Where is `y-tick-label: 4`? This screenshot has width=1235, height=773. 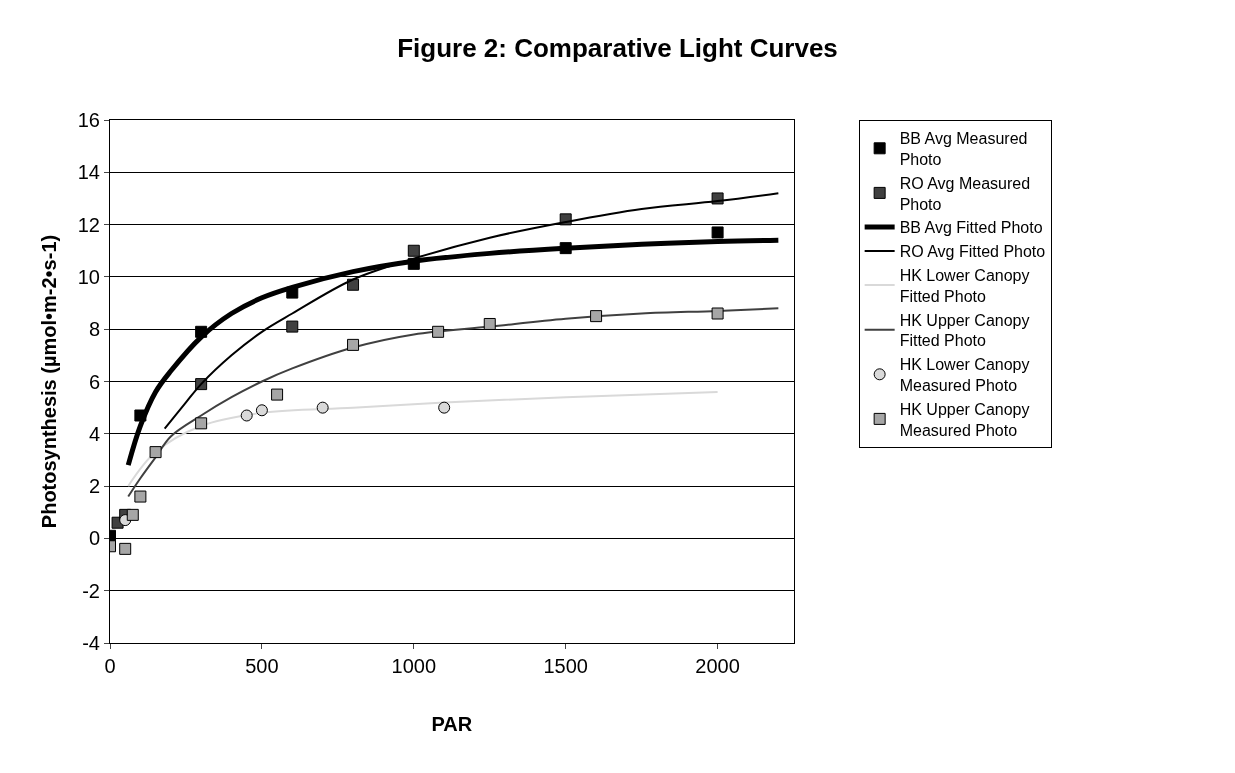
y-tick-label: 4 is located at coordinates (94, 433).